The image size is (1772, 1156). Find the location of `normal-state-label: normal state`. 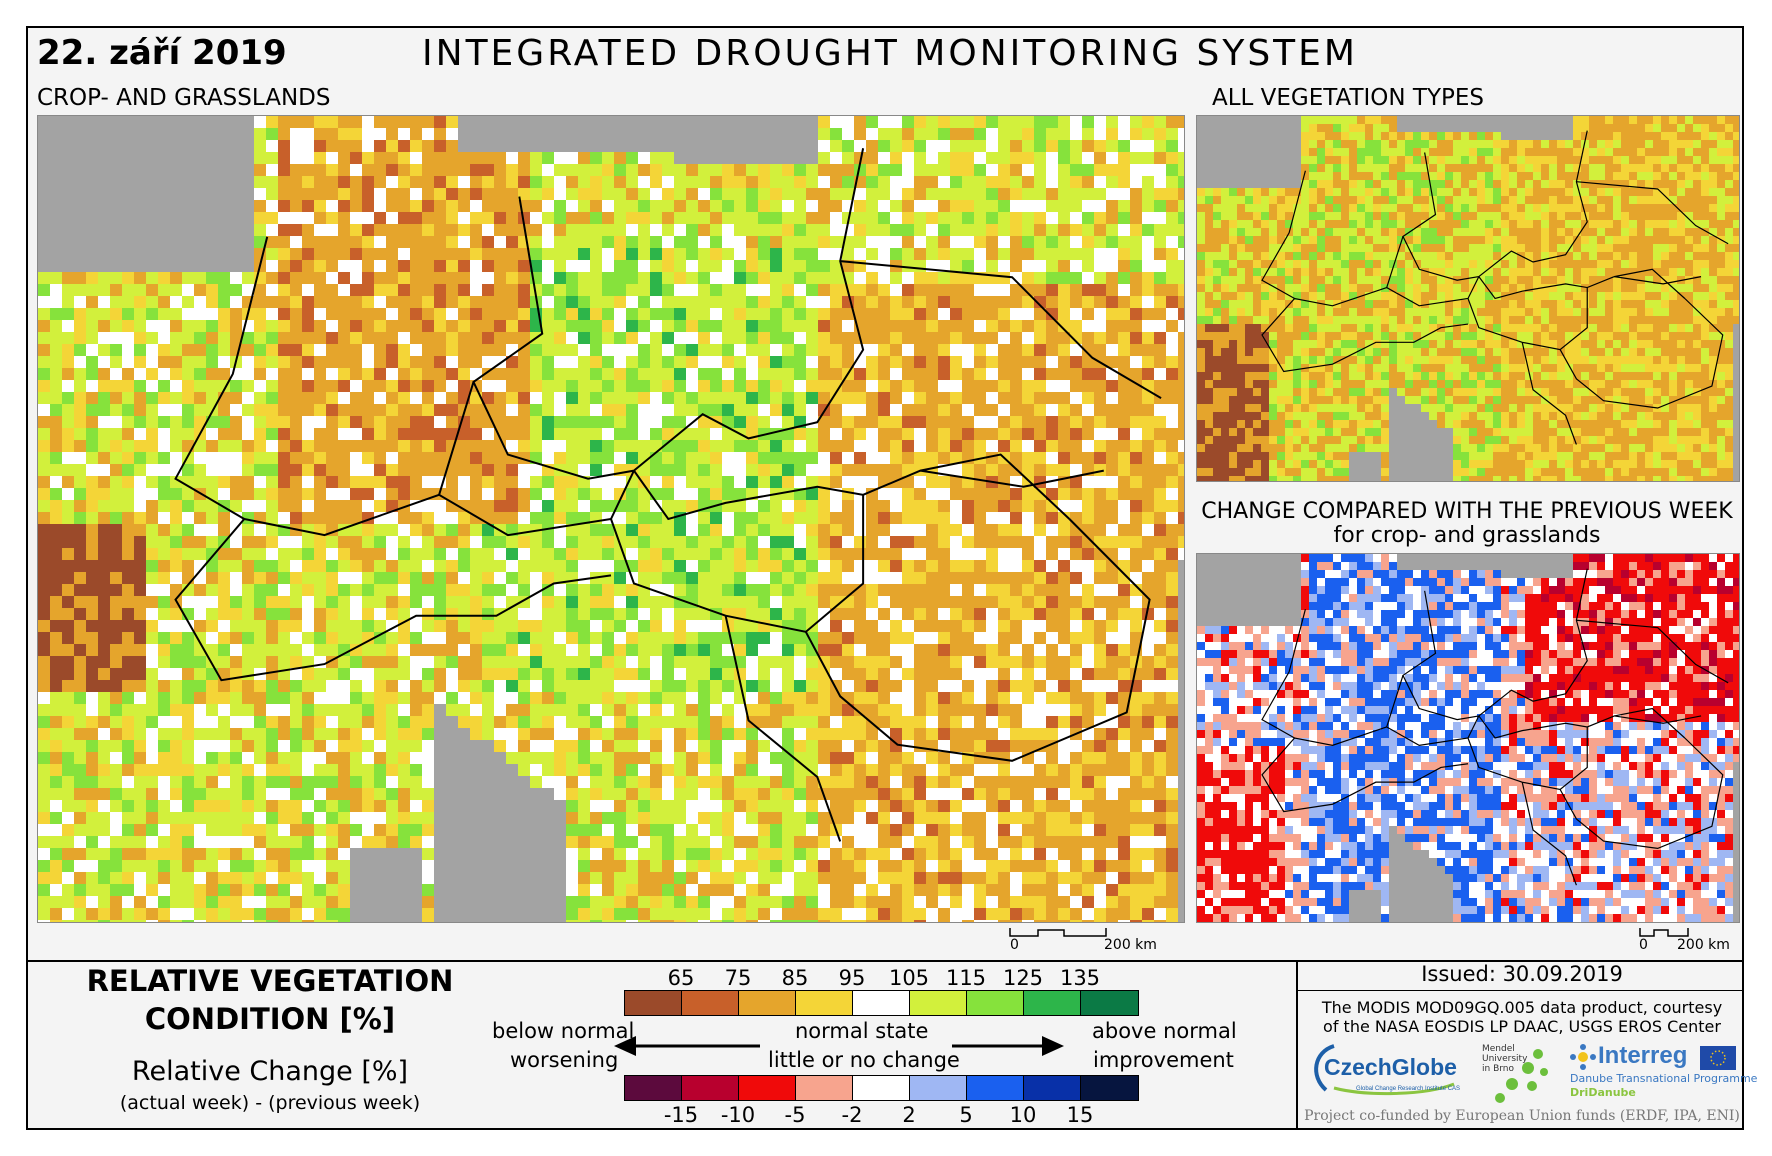

normal-state-label: normal state is located at coordinates (862, 1031).